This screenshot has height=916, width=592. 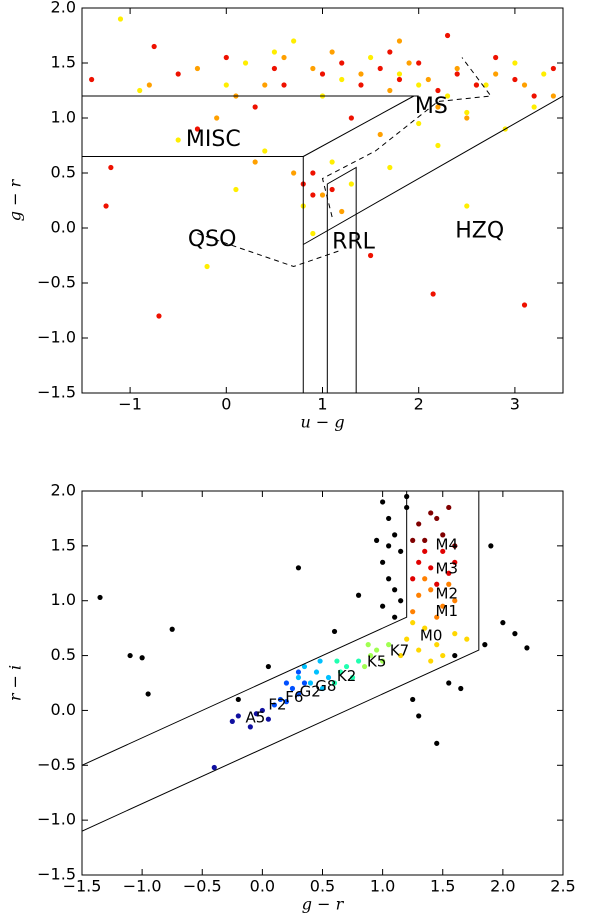 What do you see at coordinates (294, 697) in the screenshot?
I see `region-label: F6` at bounding box center [294, 697].